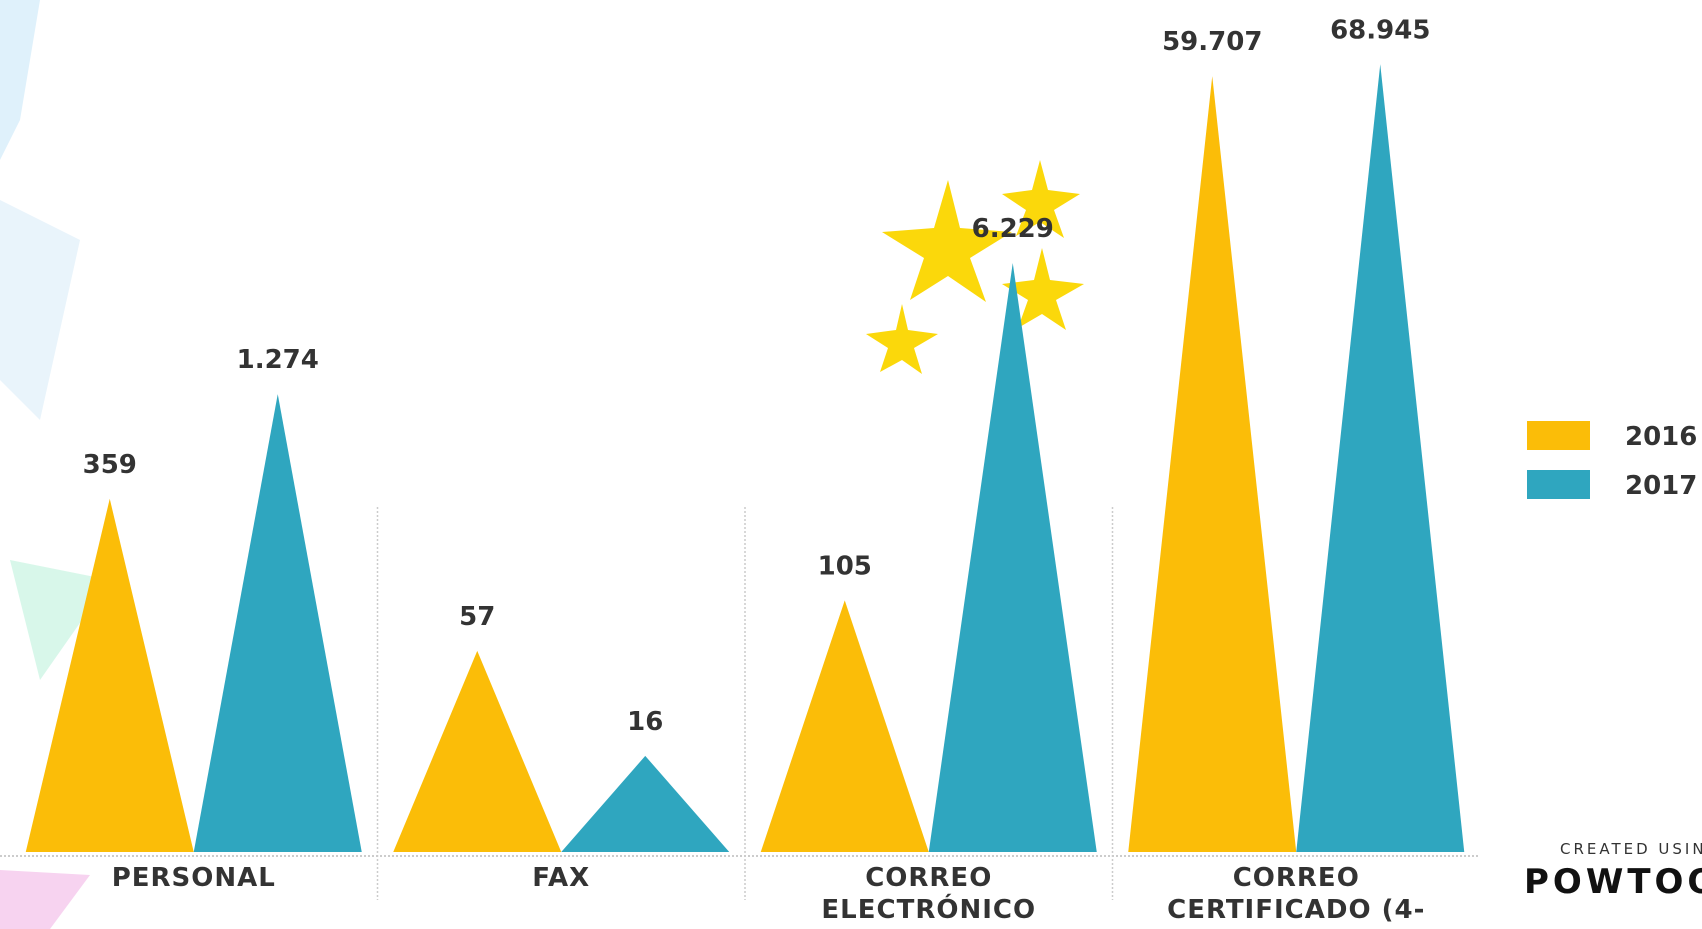 The image size is (1702, 929). What do you see at coordinates (278, 360) in the screenshot?
I see `data-label: 1.274` at bounding box center [278, 360].